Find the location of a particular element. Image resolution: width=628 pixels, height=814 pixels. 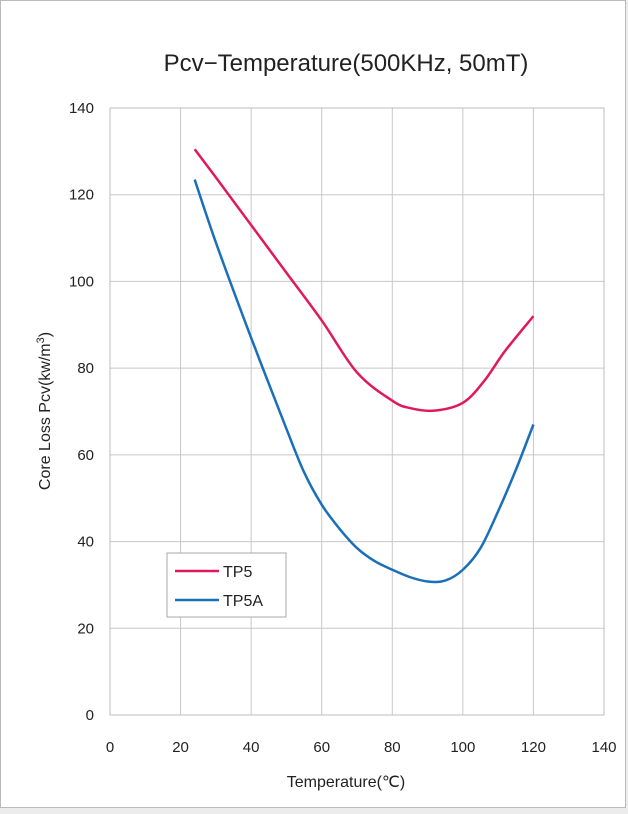

x-tick-label-40: 40 is located at coordinates (251, 747).